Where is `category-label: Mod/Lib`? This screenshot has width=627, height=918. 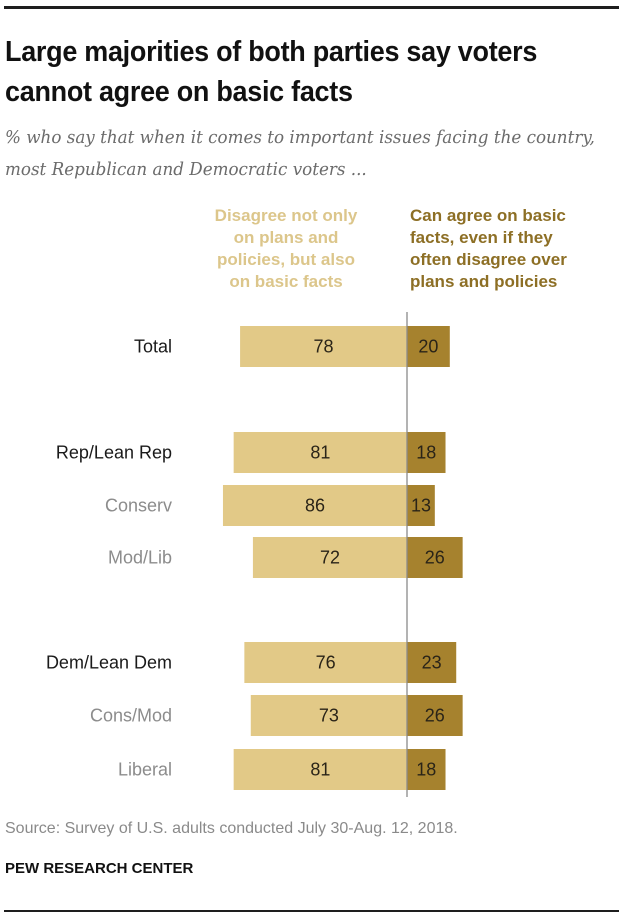
category-label: Mod/Lib is located at coordinates (140, 558).